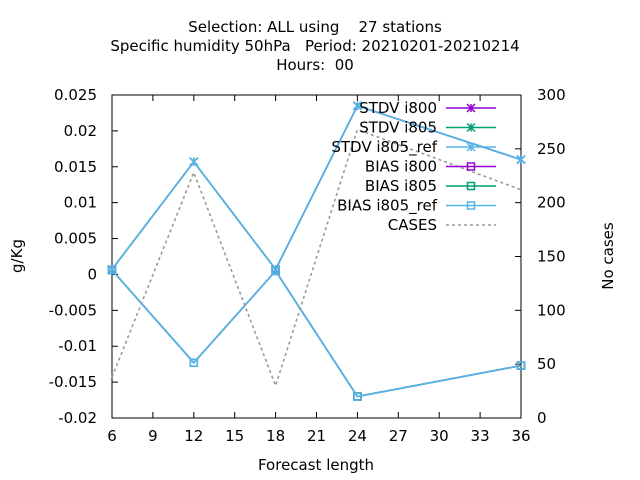  I want to click on legend-item: STDV i805, so click(427, 128).